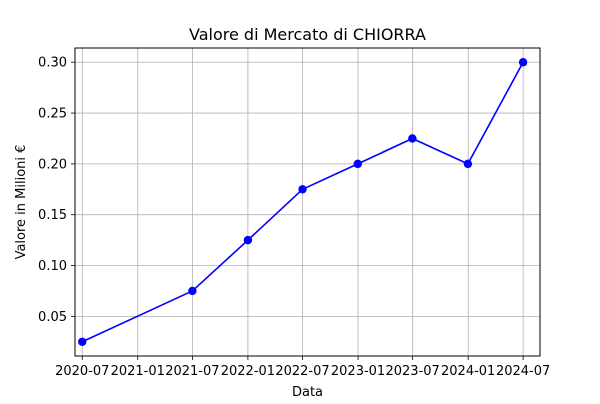  What do you see at coordinates (82, 371) in the screenshot?
I see `x-tick-label: 2020-07` at bounding box center [82, 371].